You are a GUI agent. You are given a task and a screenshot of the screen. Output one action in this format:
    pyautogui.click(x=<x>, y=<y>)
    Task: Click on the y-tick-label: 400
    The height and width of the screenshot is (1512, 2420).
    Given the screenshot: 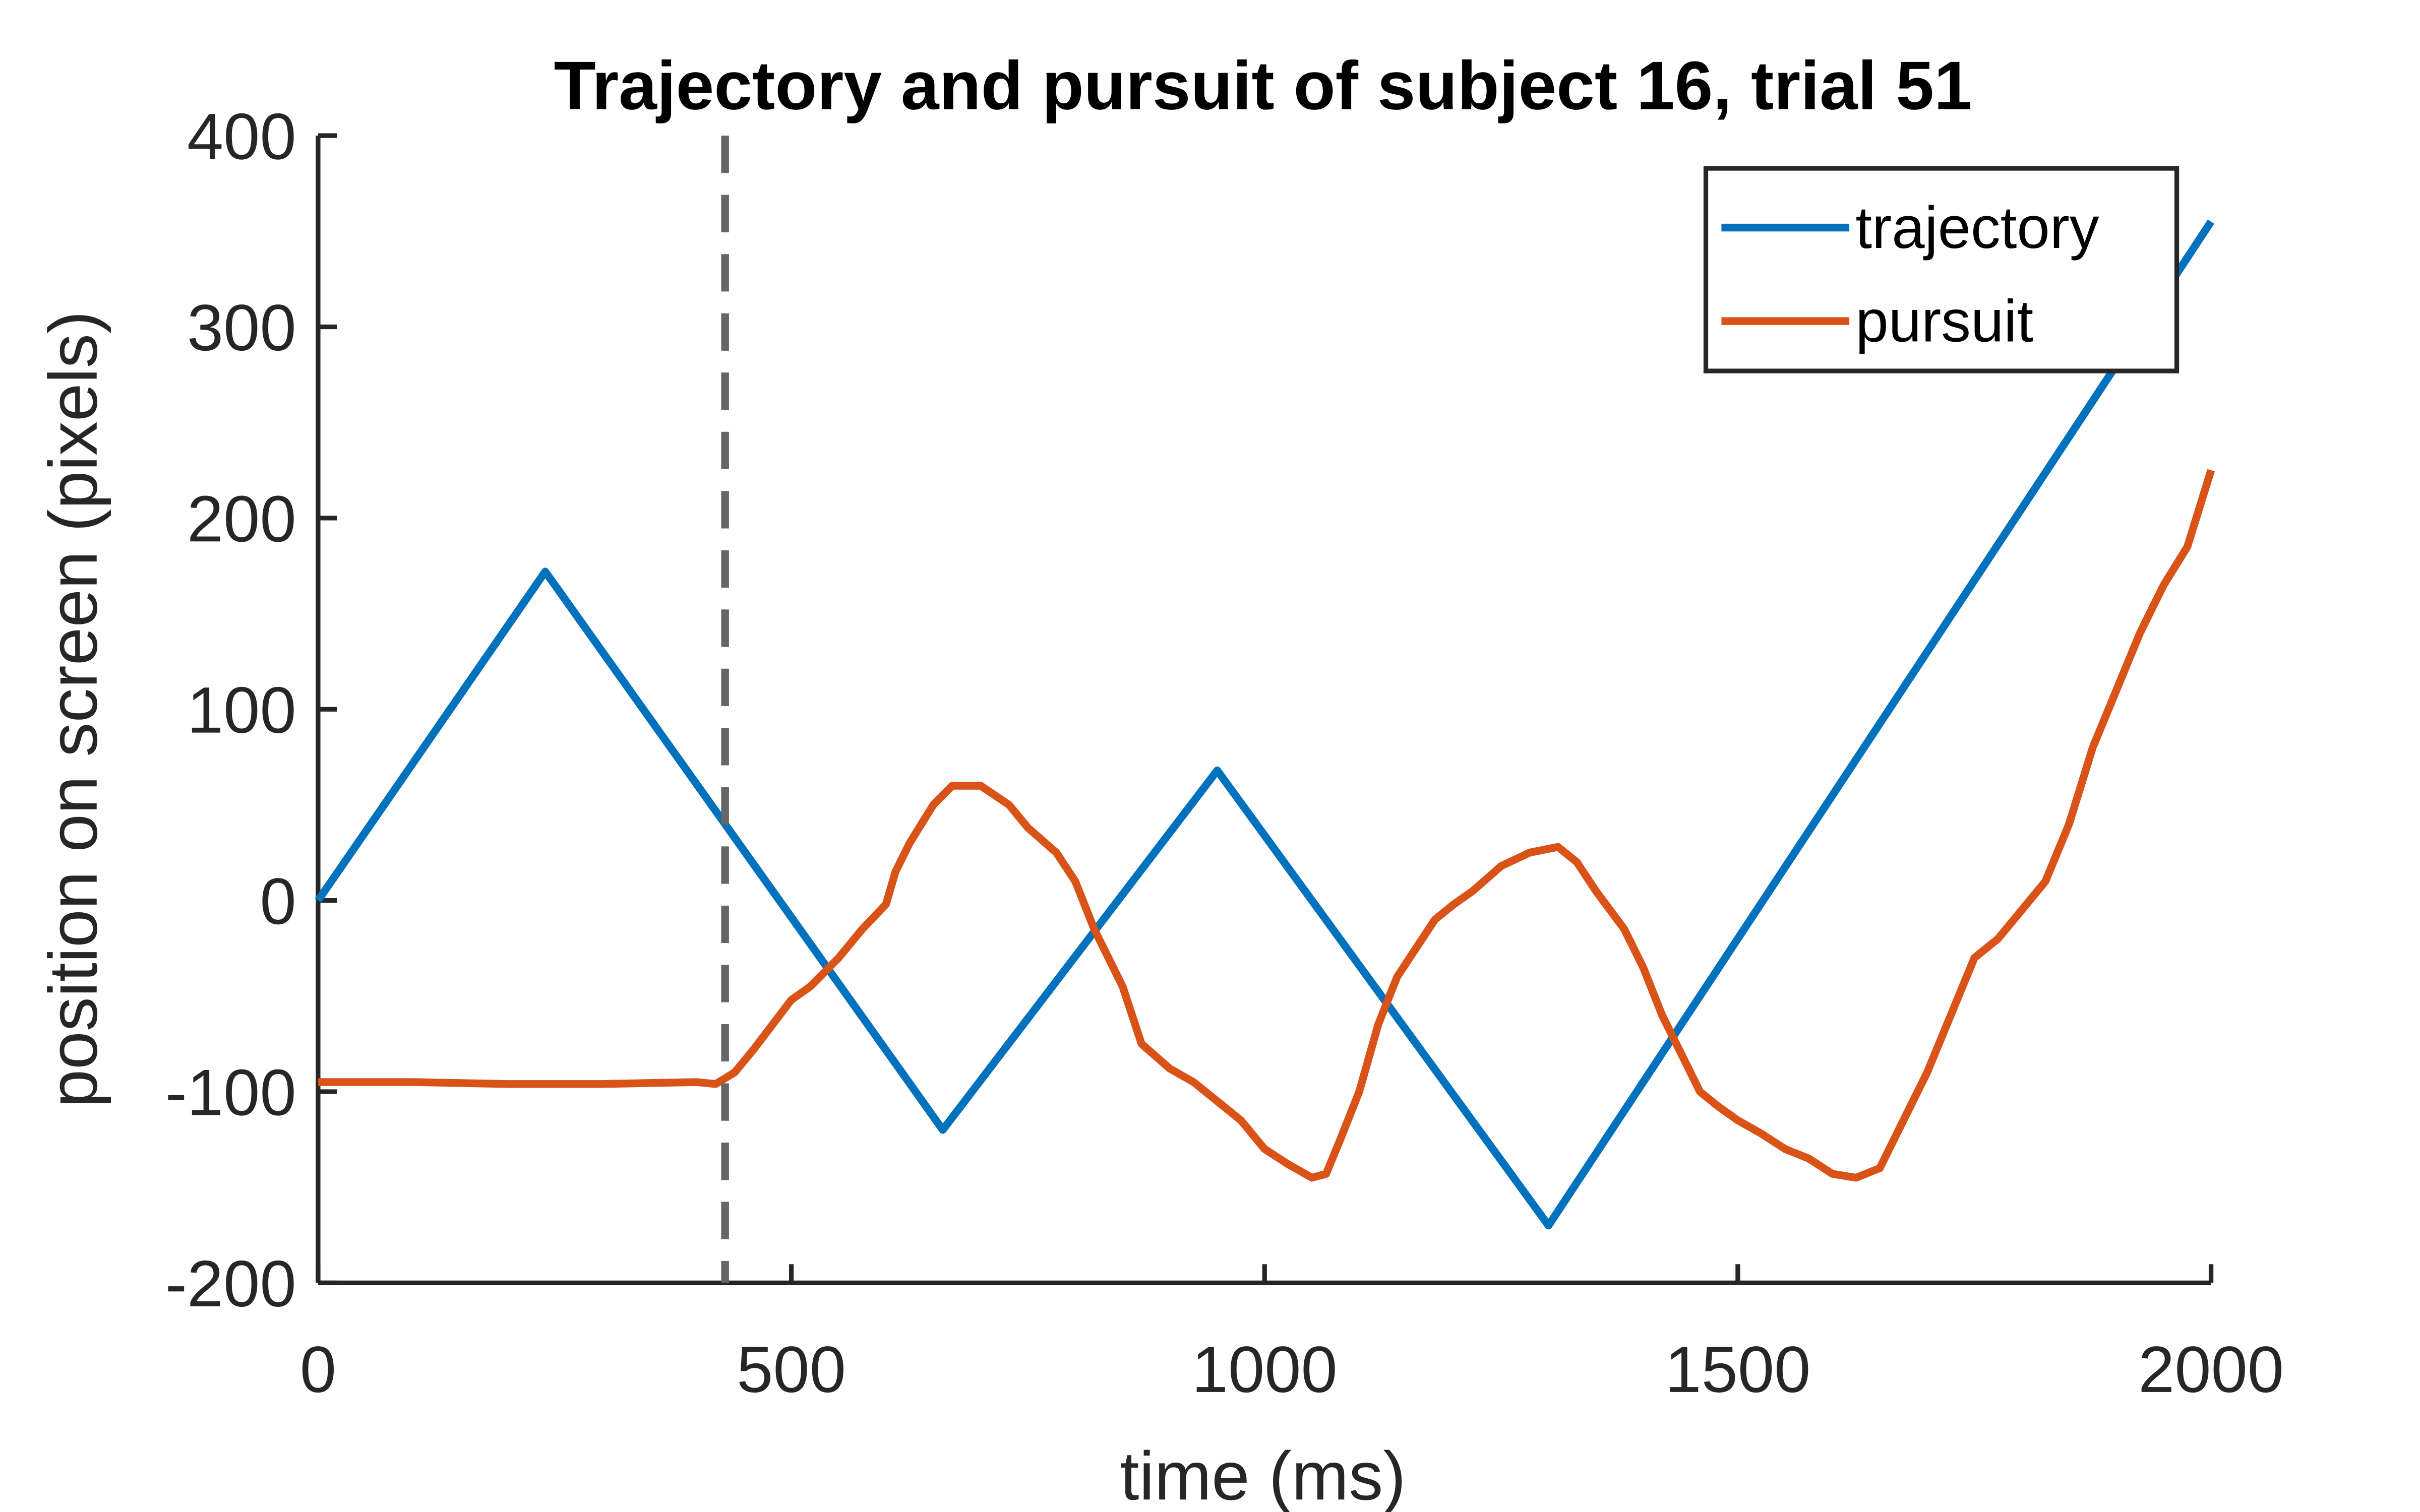 What is the action you would take?
    pyautogui.click(x=241, y=136)
    